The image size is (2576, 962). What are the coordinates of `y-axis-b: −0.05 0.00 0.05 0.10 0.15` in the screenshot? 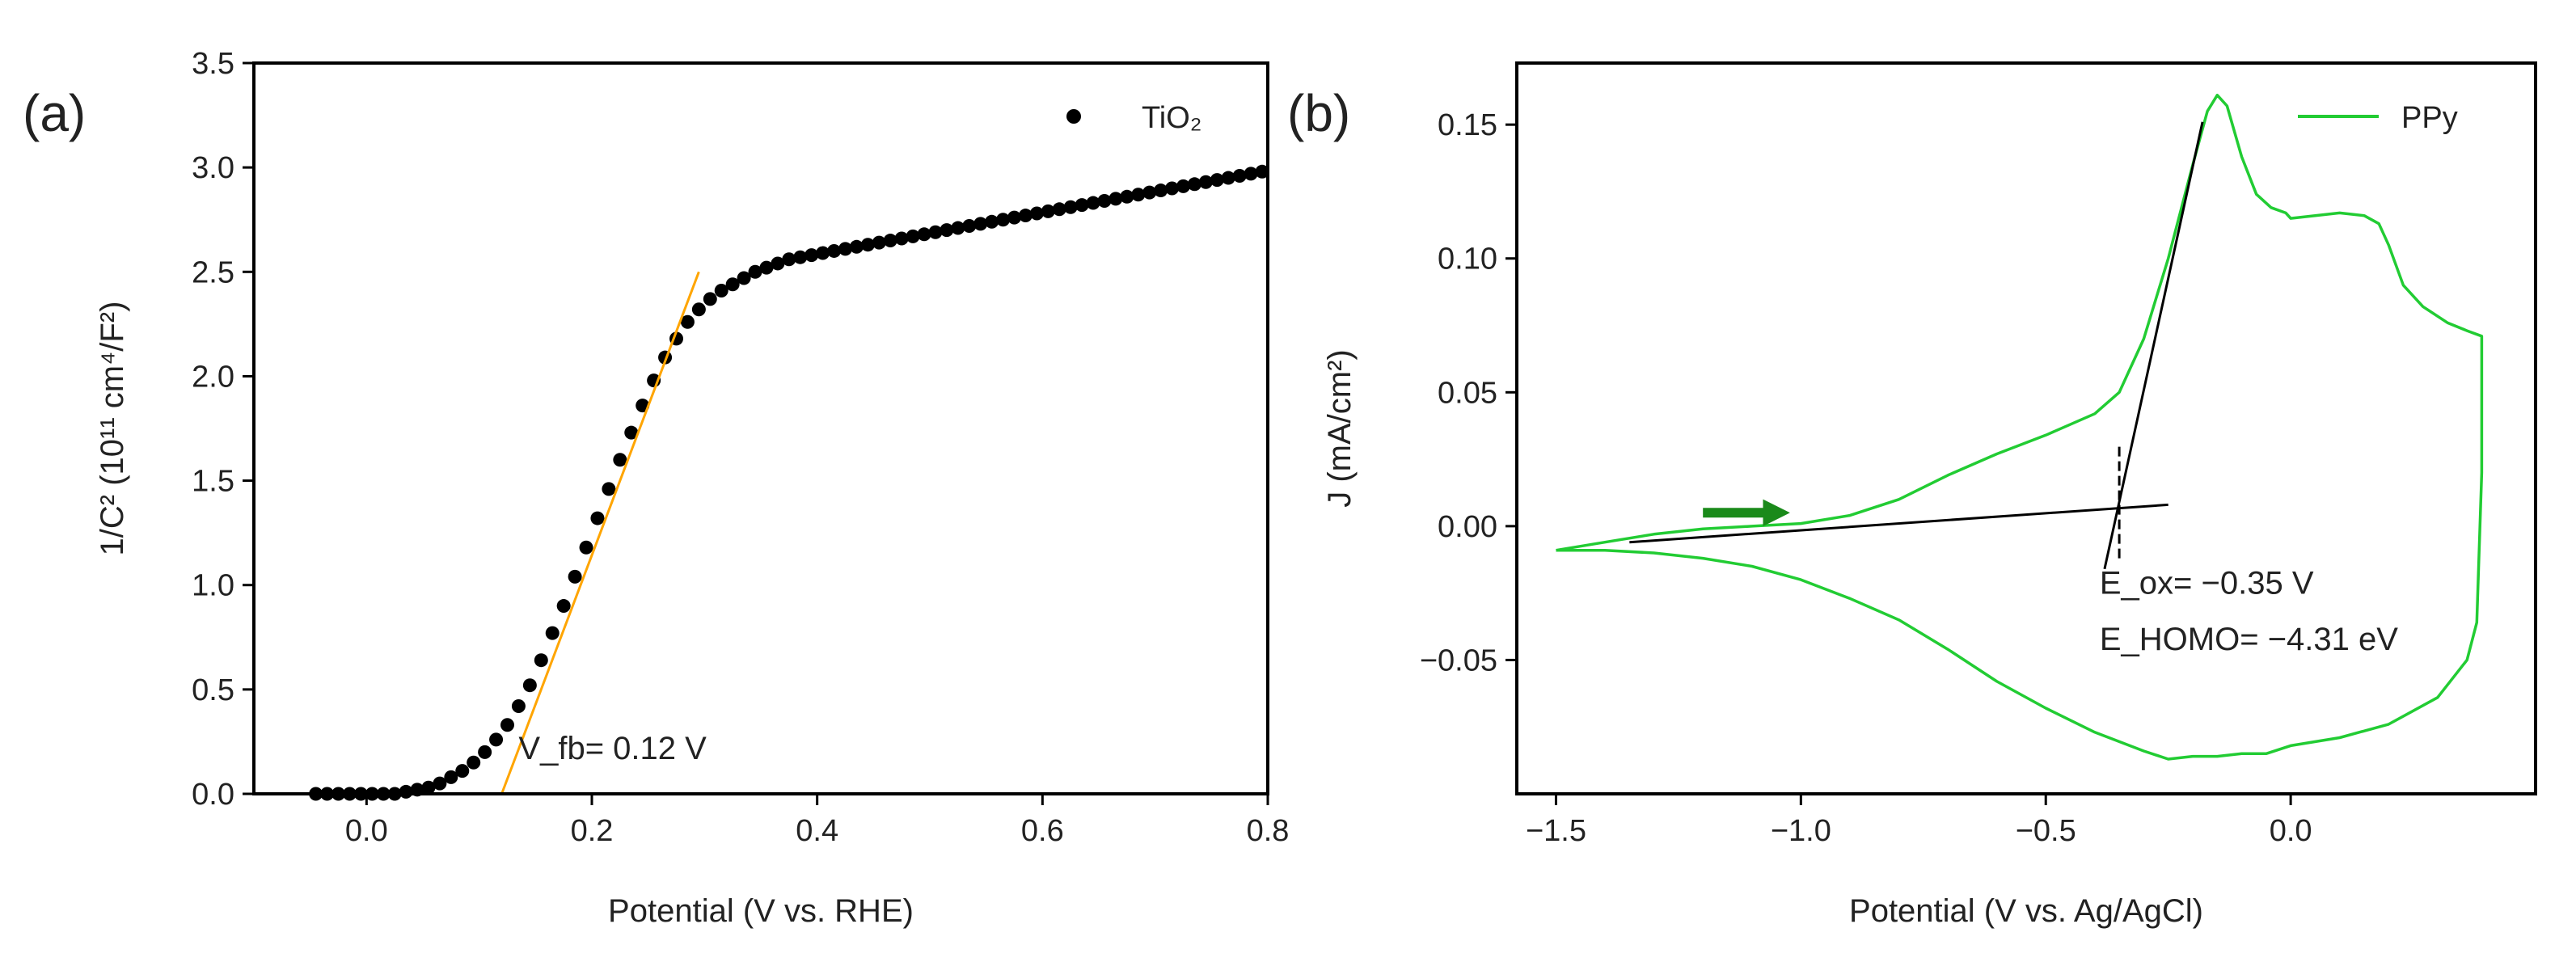 It's located at (1468, 392).